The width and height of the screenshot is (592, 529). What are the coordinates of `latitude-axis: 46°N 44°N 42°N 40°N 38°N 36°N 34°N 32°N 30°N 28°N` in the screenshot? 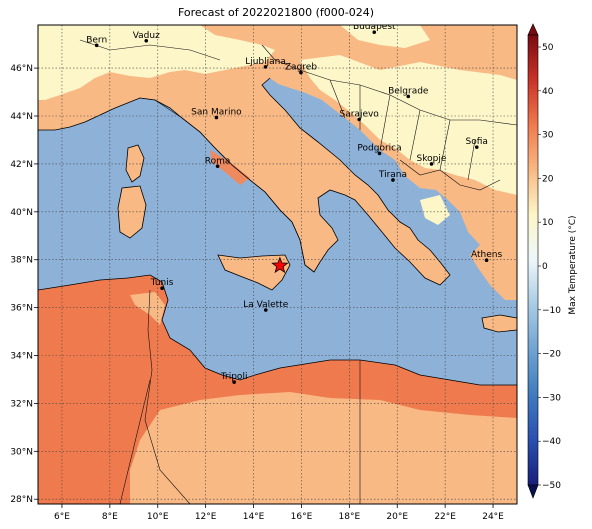 It's located at (24, 284).